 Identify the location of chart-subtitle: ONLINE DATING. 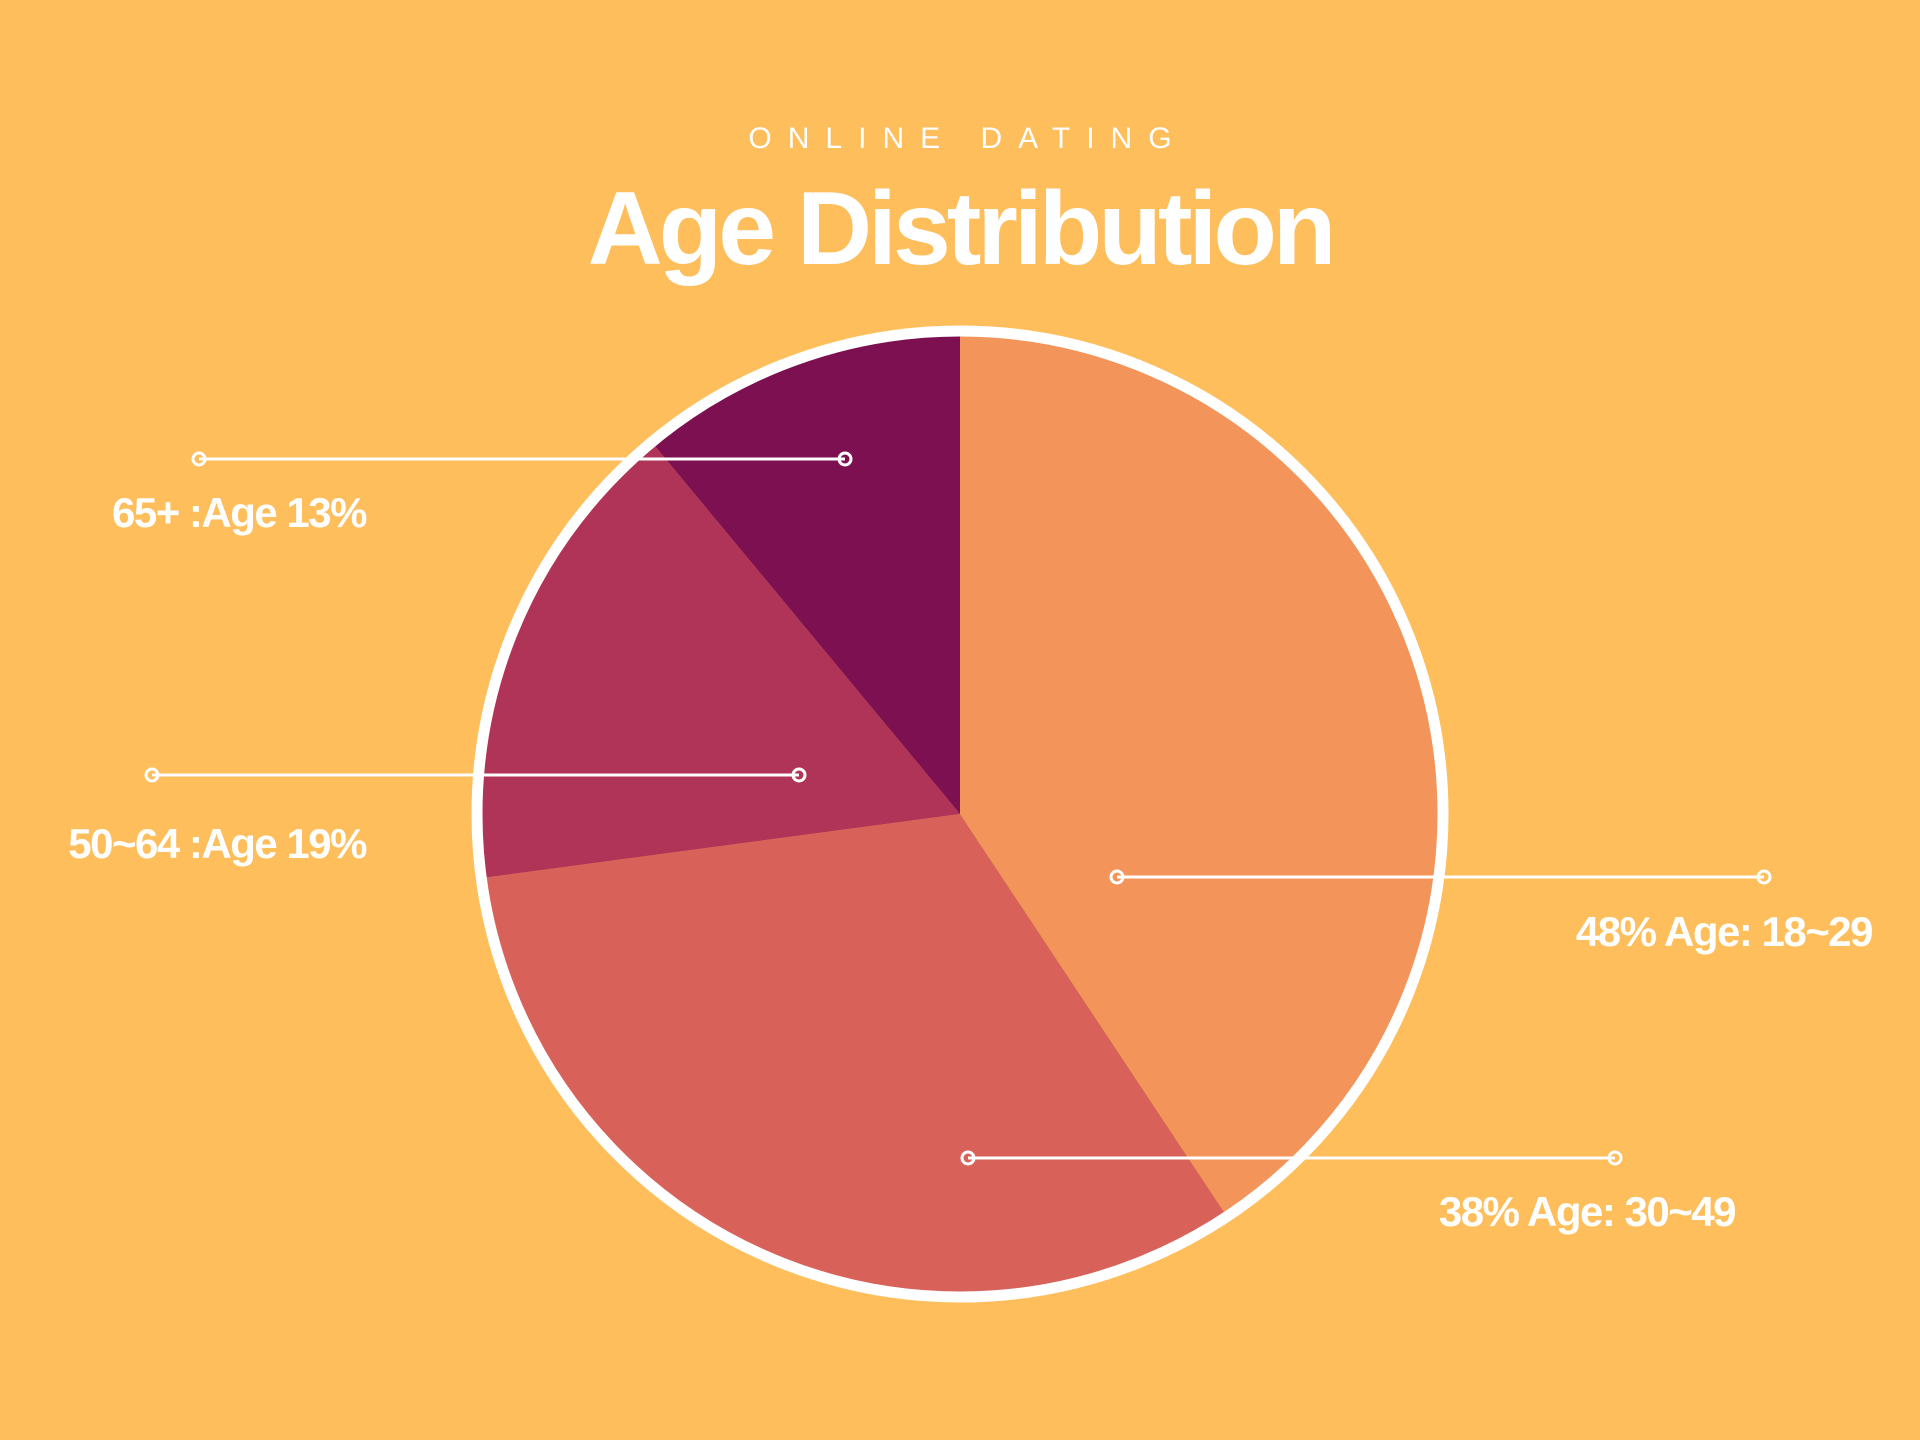
(968, 138).